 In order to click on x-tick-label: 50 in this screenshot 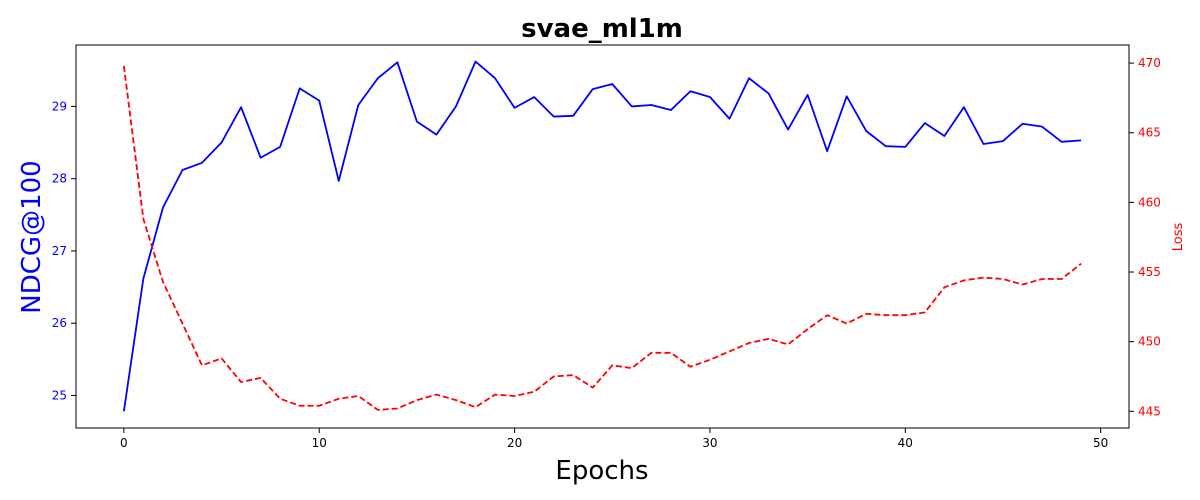, I will do `click(1100, 443)`.